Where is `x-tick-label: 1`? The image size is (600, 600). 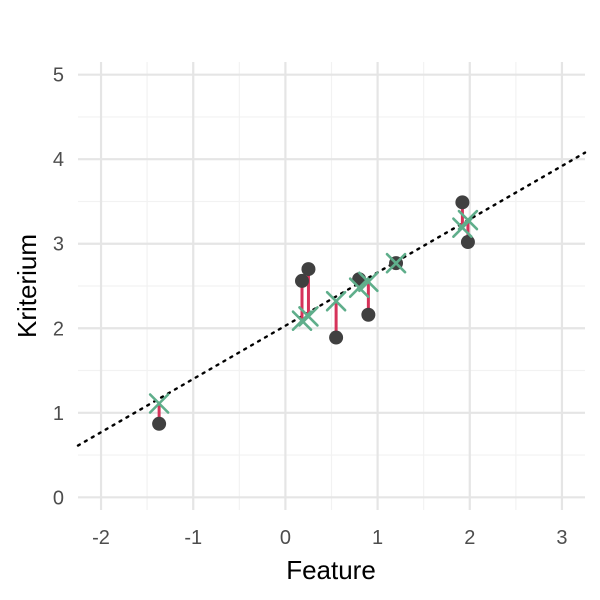
x-tick-label: 1 is located at coordinates (377, 538).